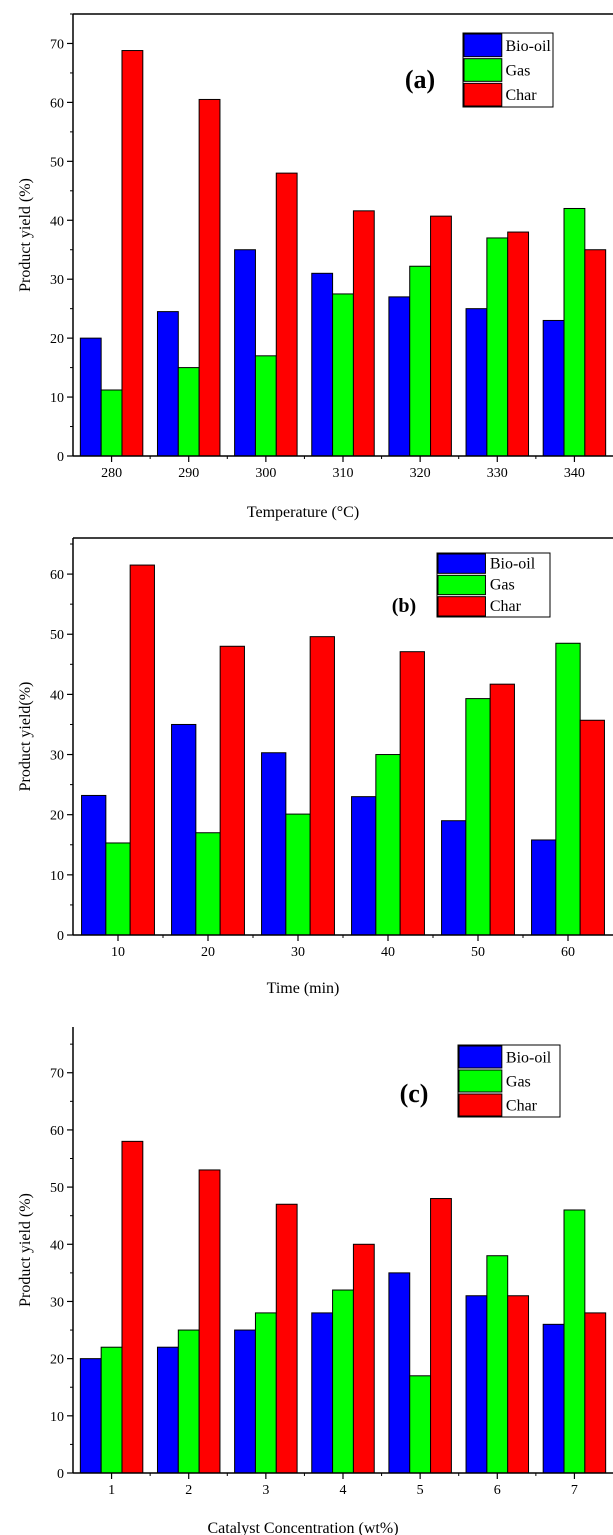 Image resolution: width=613 pixels, height=1535 pixels. What do you see at coordinates (111, 473) in the screenshot?
I see `x-tick-label: 280` at bounding box center [111, 473].